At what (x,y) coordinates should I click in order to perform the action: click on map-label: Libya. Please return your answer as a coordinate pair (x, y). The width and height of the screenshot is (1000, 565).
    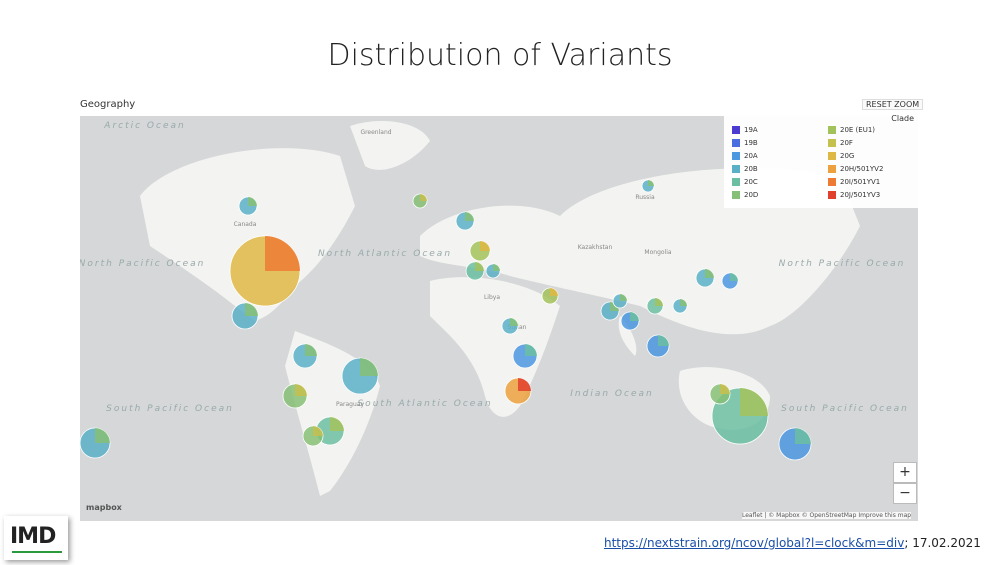
    Looking at the image, I should click on (492, 297).